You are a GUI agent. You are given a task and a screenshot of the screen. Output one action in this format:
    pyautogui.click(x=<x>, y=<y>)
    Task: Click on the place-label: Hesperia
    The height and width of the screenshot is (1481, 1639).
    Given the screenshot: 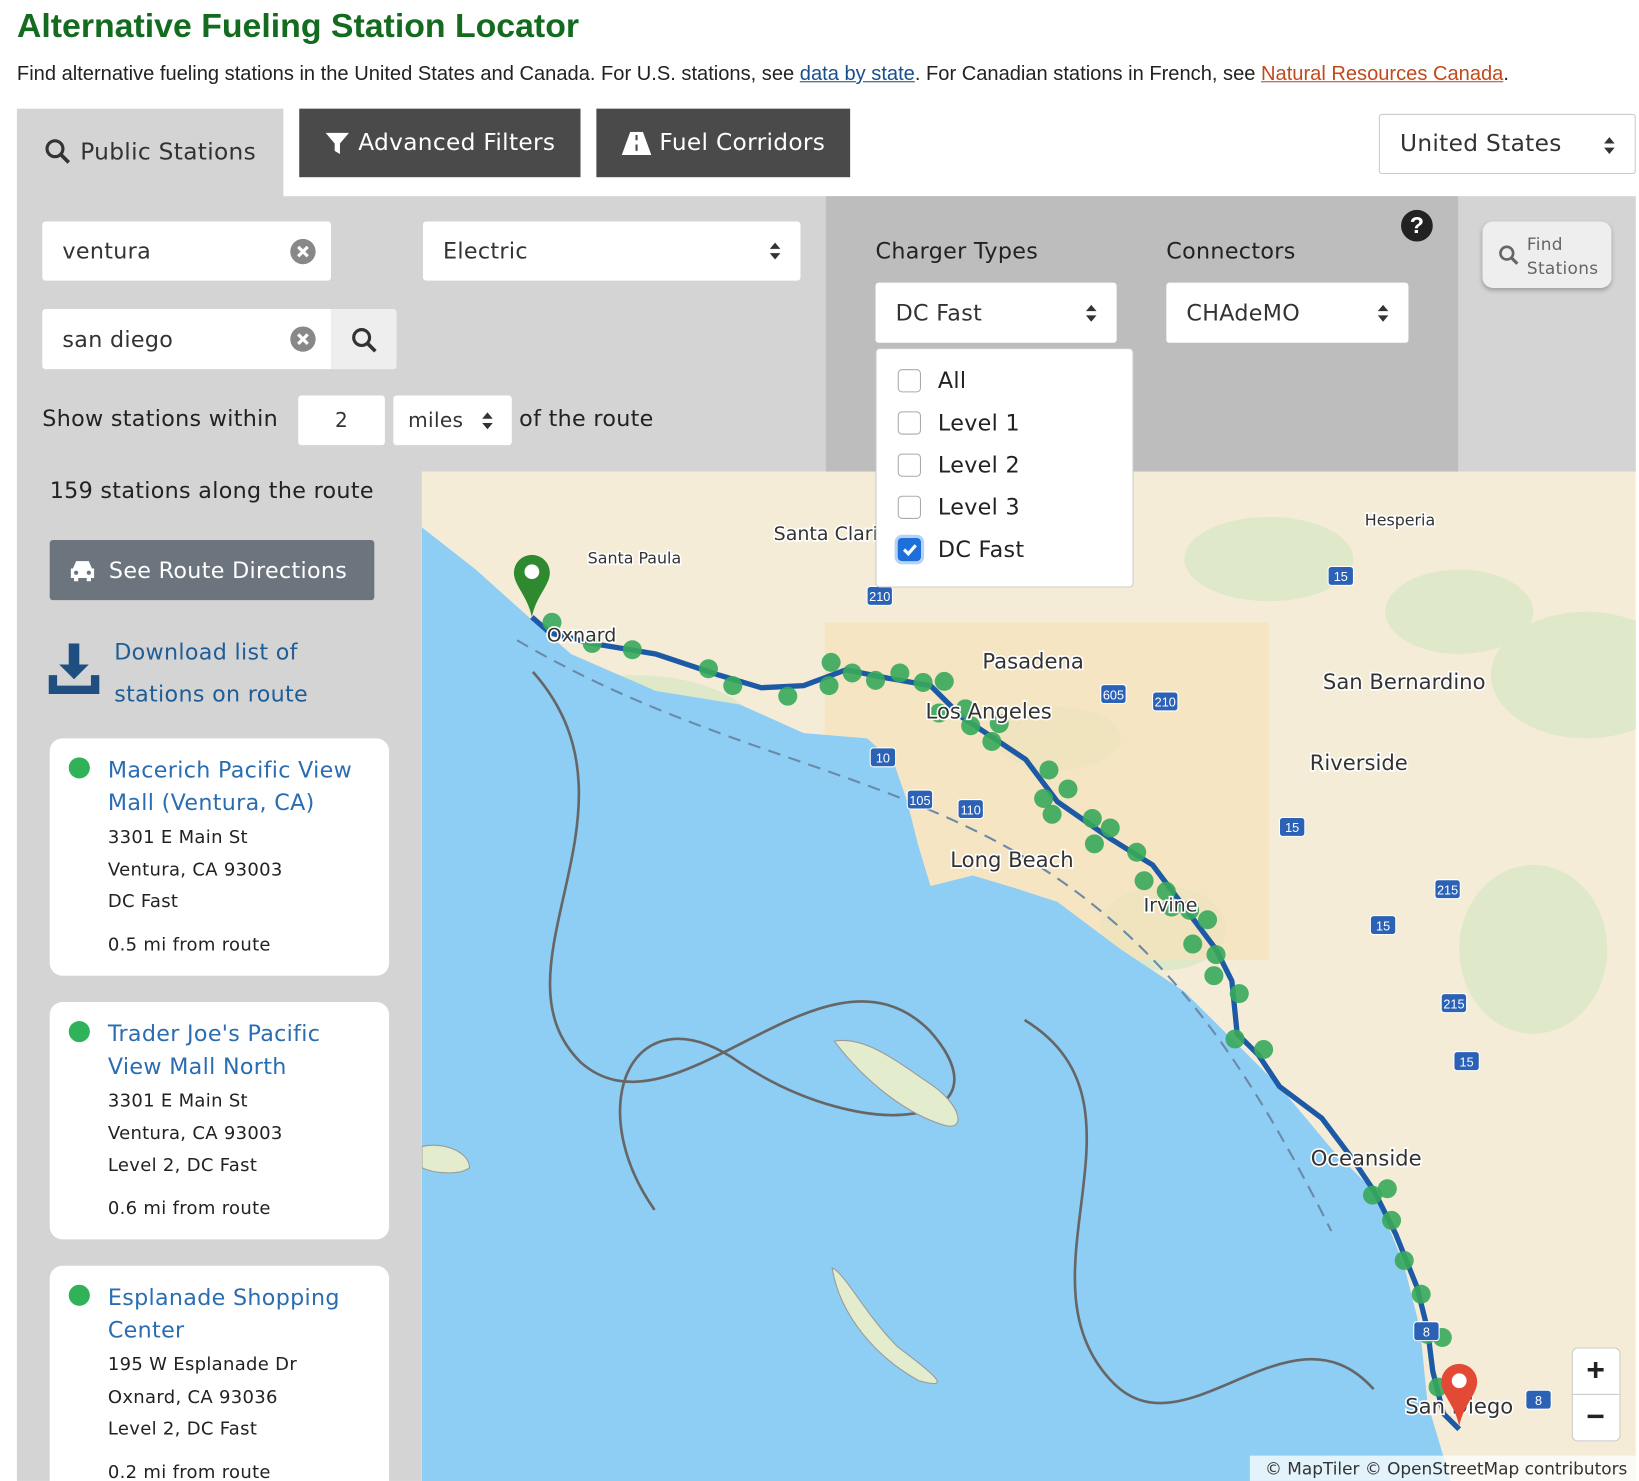 What is the action you would take?
    pyautogui.click(x=1400, y=519)
    